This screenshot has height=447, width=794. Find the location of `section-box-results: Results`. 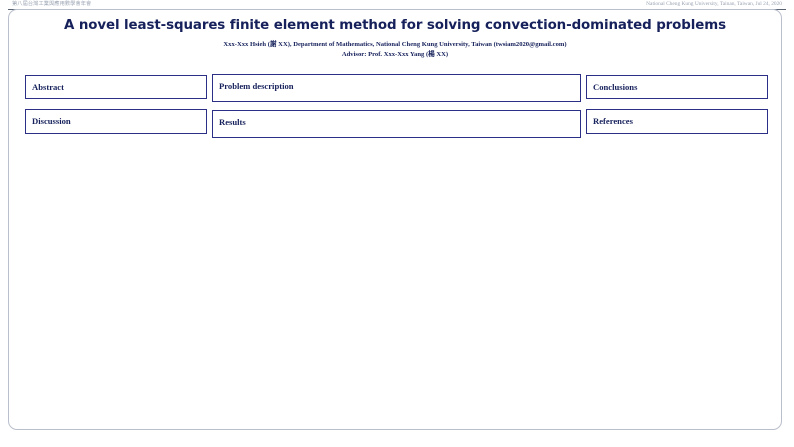

section-box-results: Results is located at coordinates (396, 124).